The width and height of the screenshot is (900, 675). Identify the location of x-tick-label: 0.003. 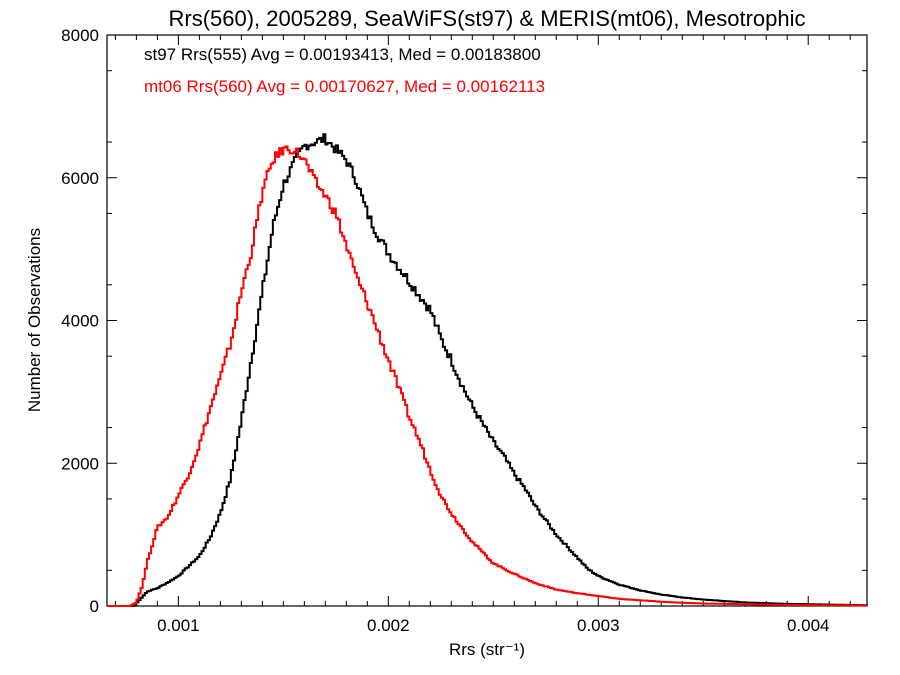
(598, 625).